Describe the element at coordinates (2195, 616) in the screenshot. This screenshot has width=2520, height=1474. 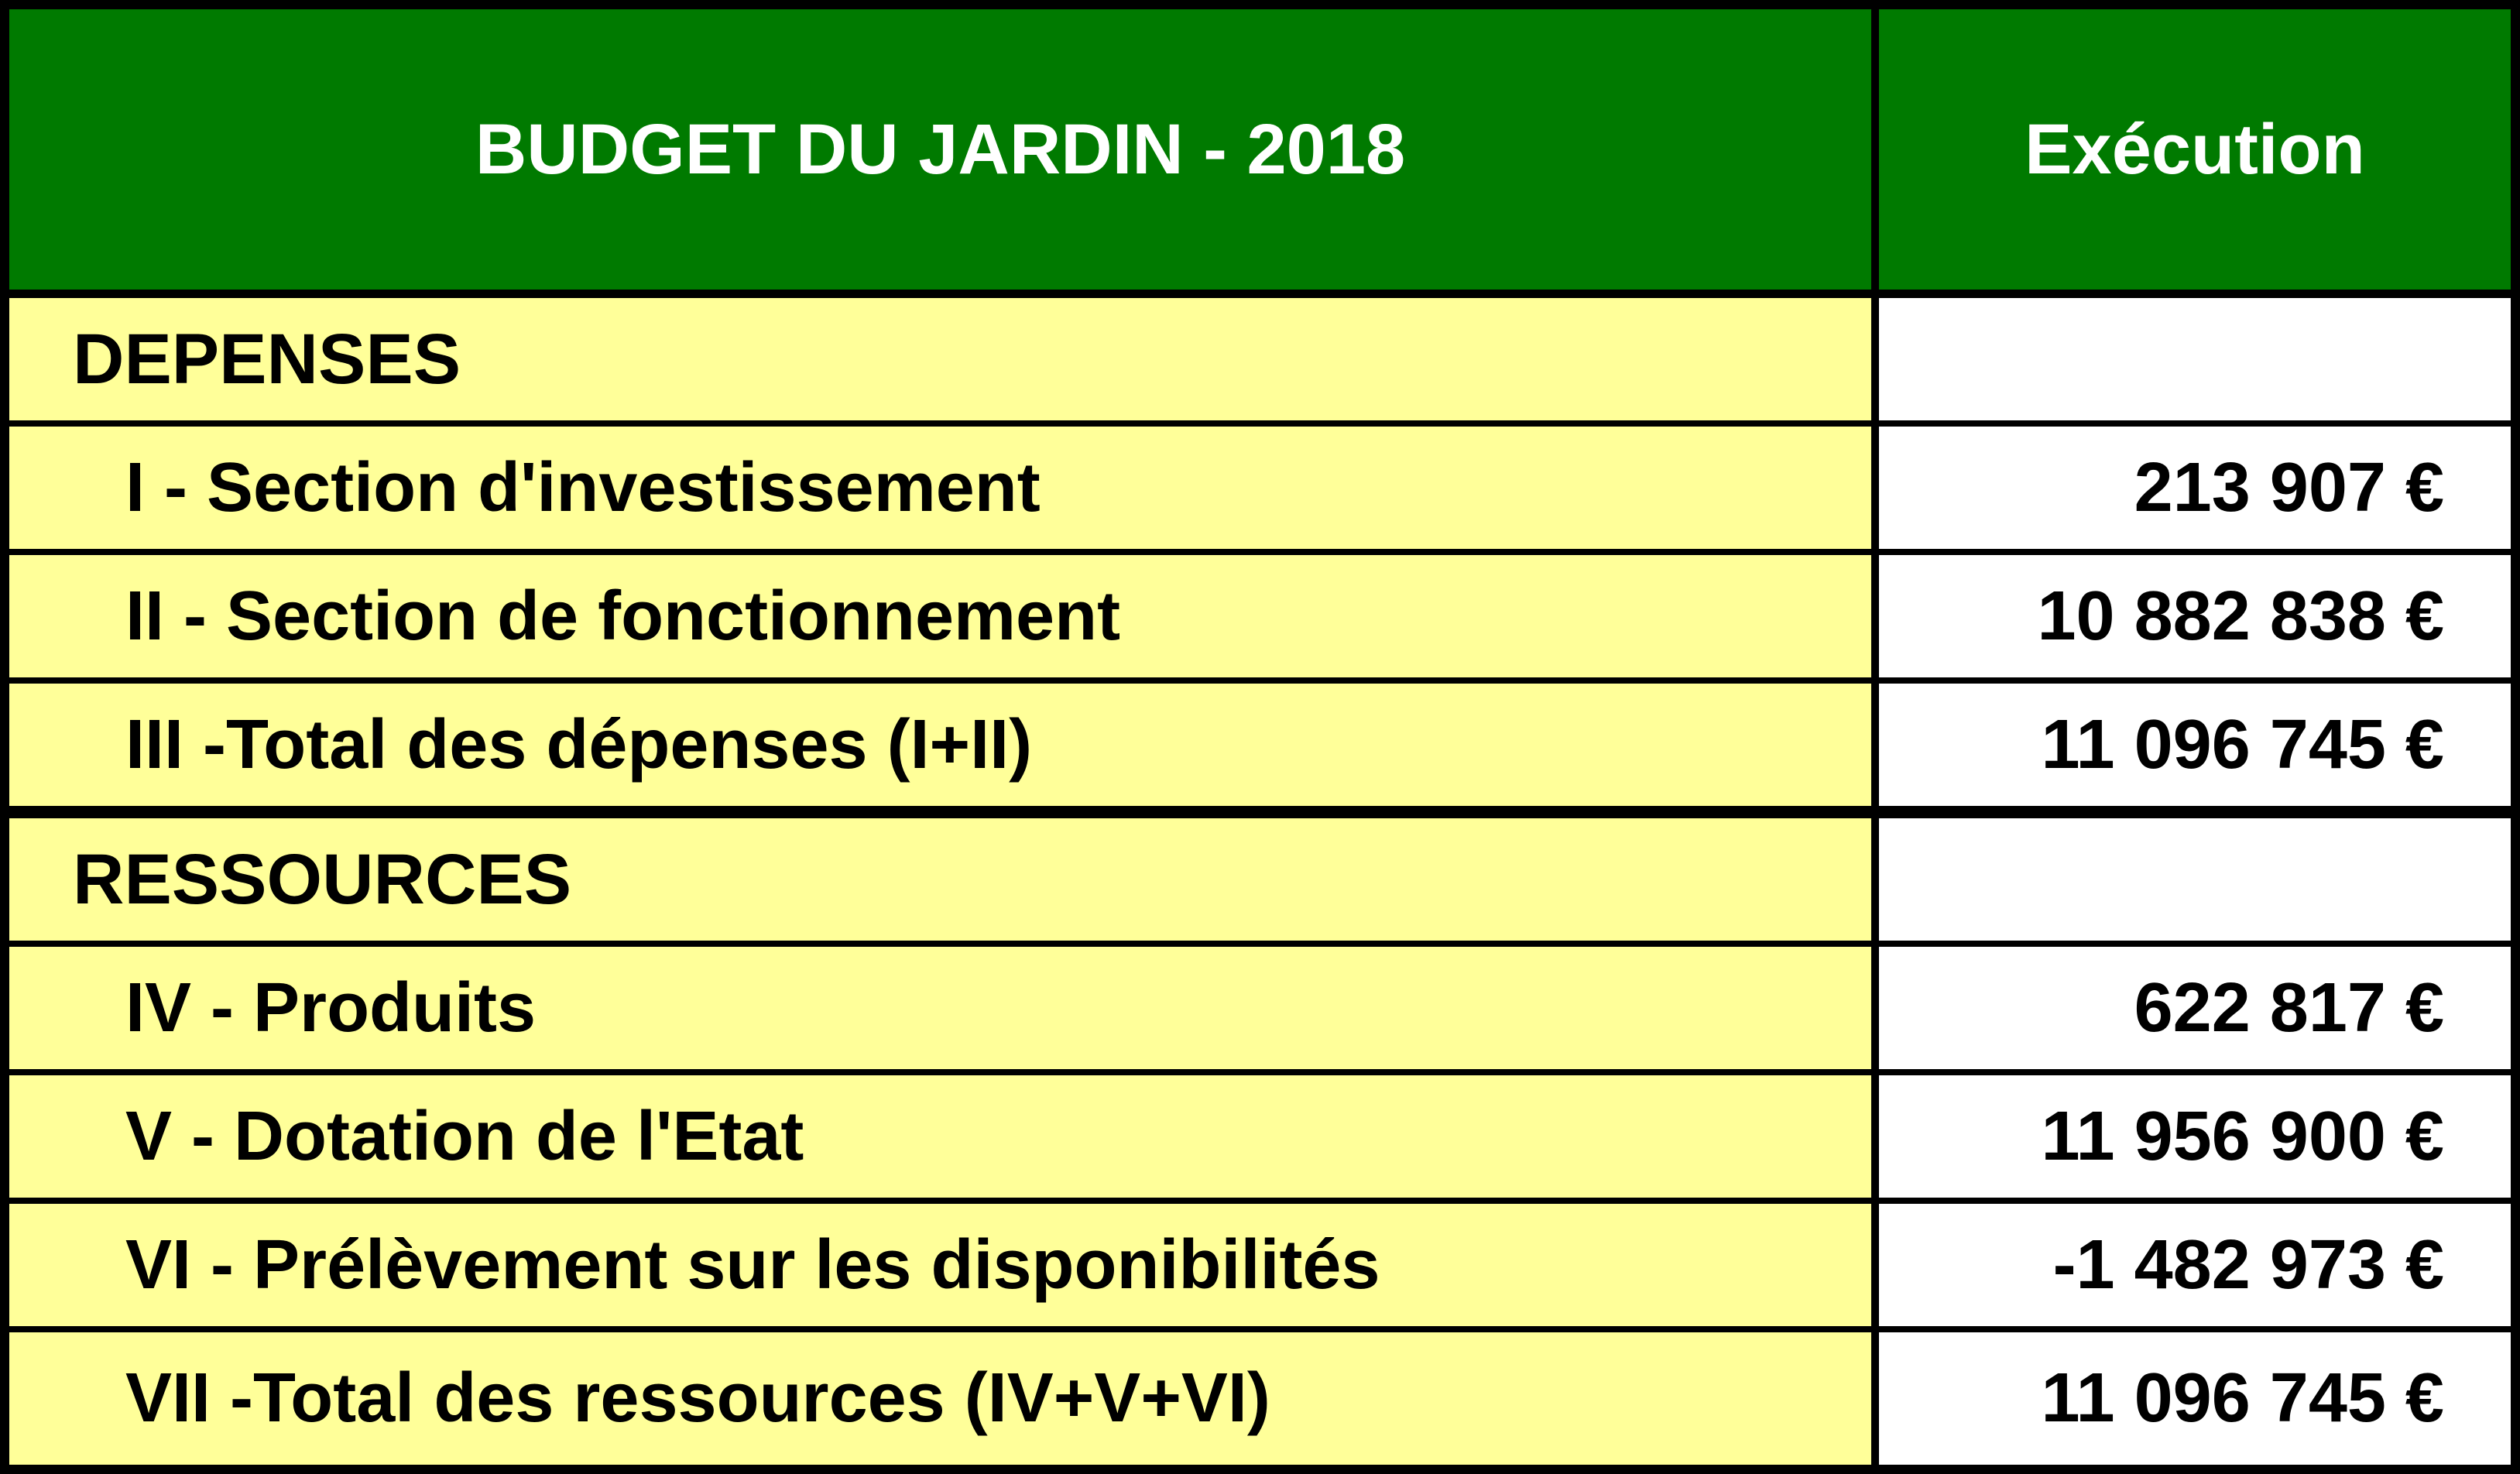
I see `row-value: 10 882 838 €` at that location.